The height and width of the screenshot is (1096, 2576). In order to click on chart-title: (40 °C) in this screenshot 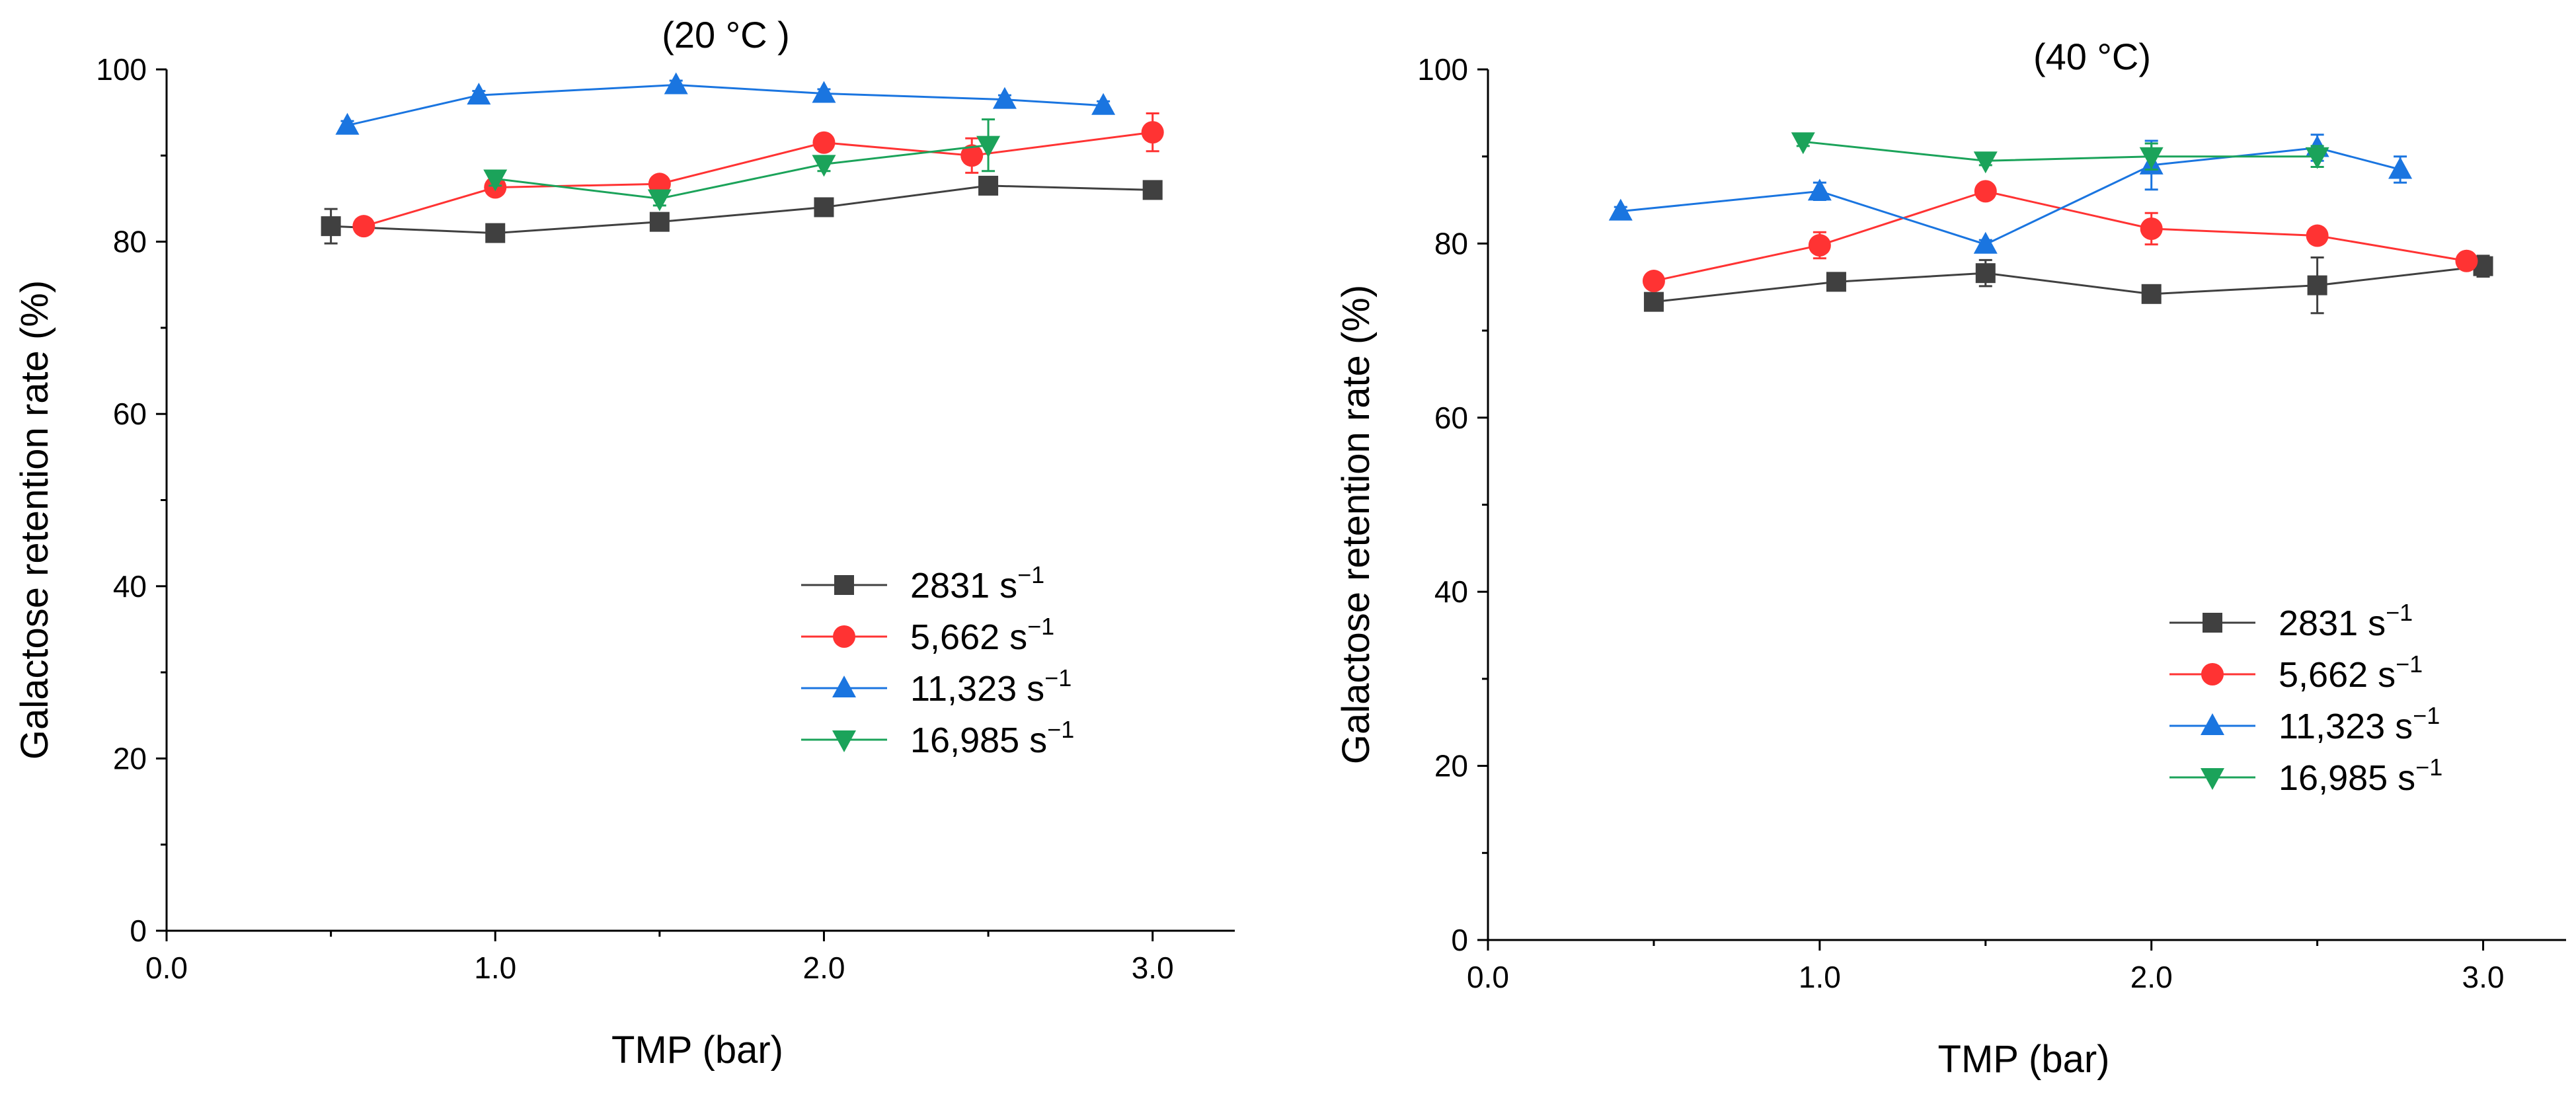, I will do `click(2092, 56)`.